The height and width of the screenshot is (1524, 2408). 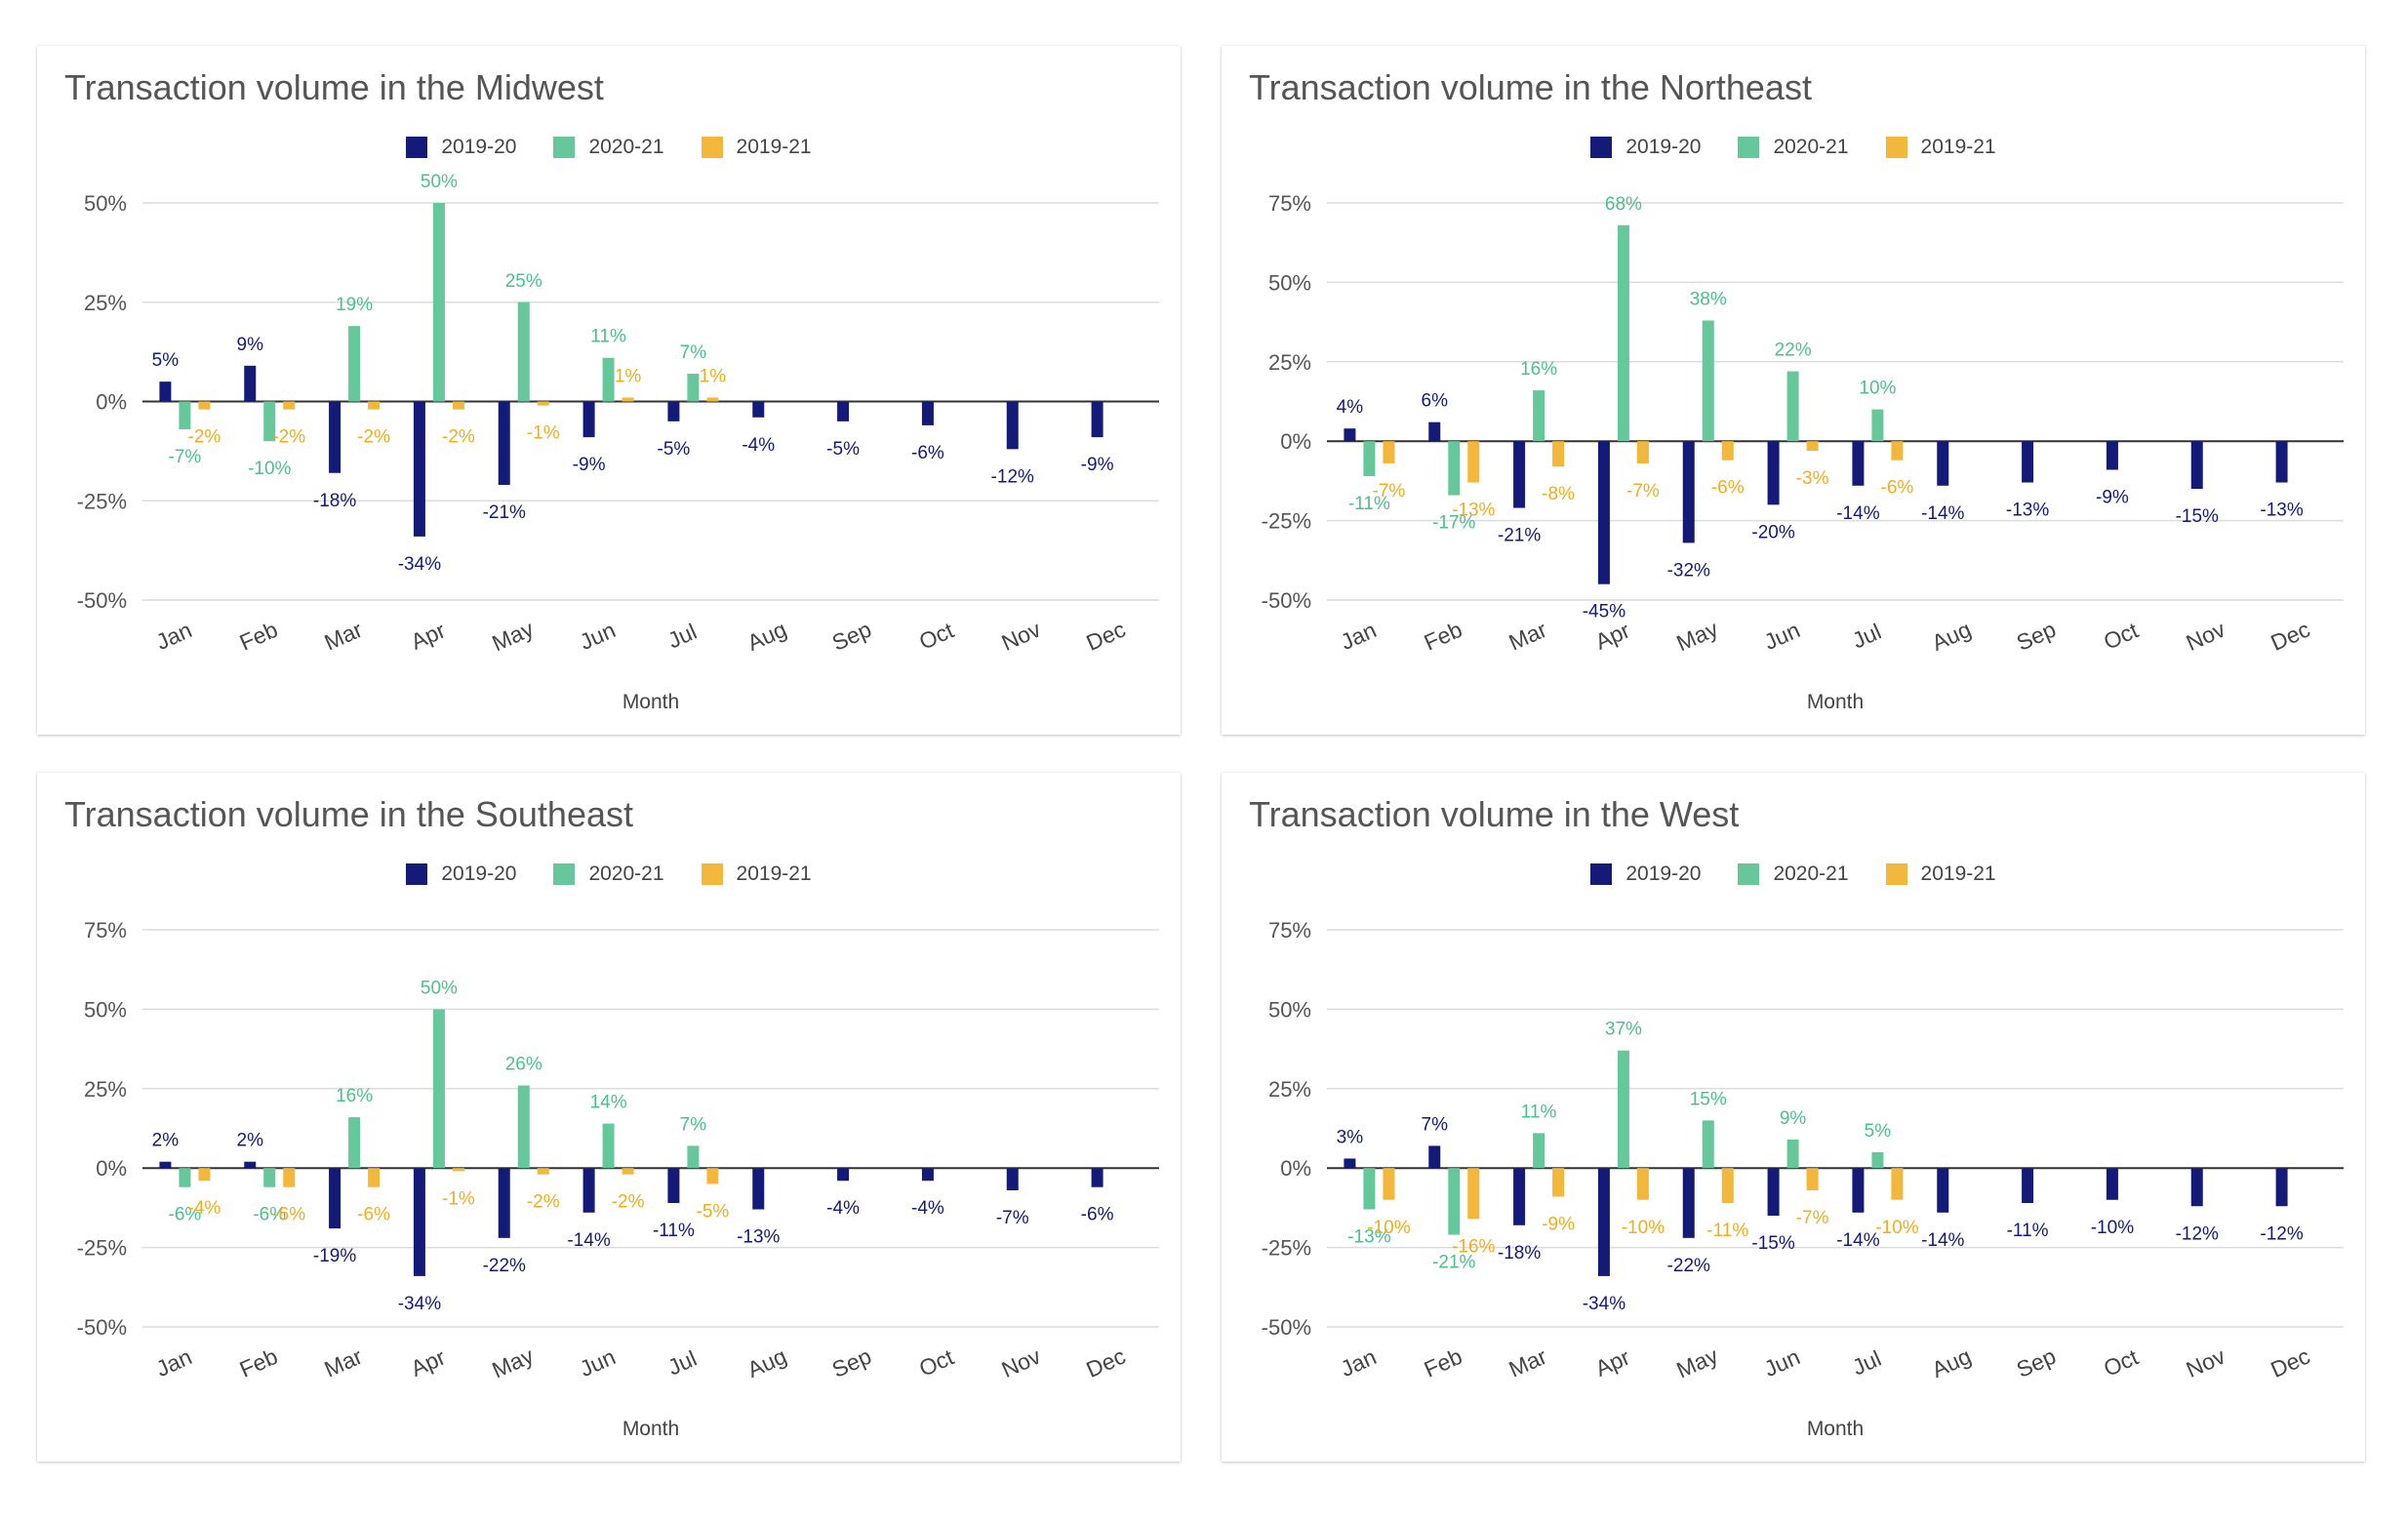 I want to click on legend-item-2020-21: 2020-21, so click(x=608, y=874).